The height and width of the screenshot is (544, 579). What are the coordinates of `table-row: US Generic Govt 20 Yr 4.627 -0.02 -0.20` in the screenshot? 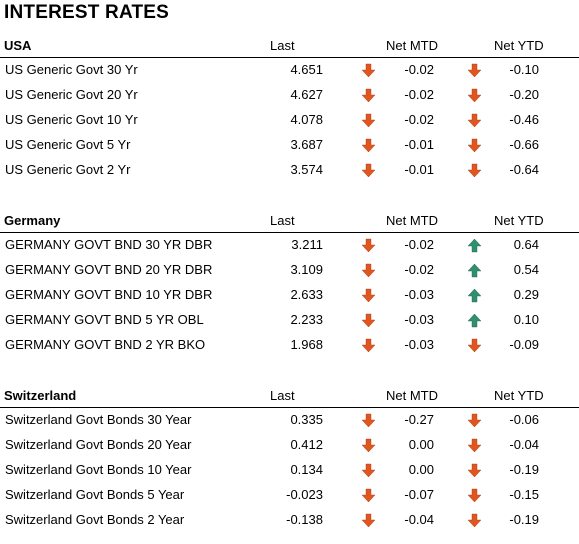 It's located at (289, 95).